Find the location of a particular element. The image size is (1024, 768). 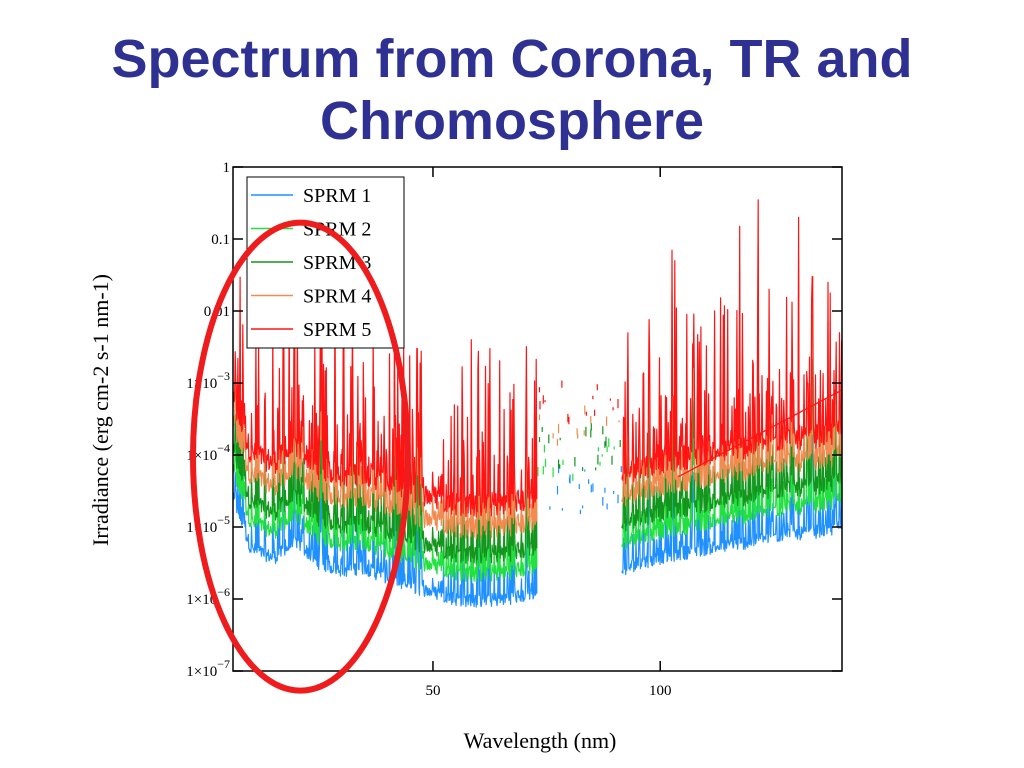

legend-label-5: SPRM 5 is located at coordinates (337, 330).